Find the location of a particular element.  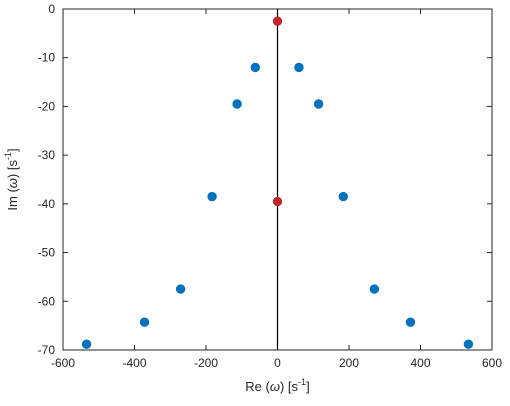

x-tick-label: 600 is located at coordinates (492, 363).